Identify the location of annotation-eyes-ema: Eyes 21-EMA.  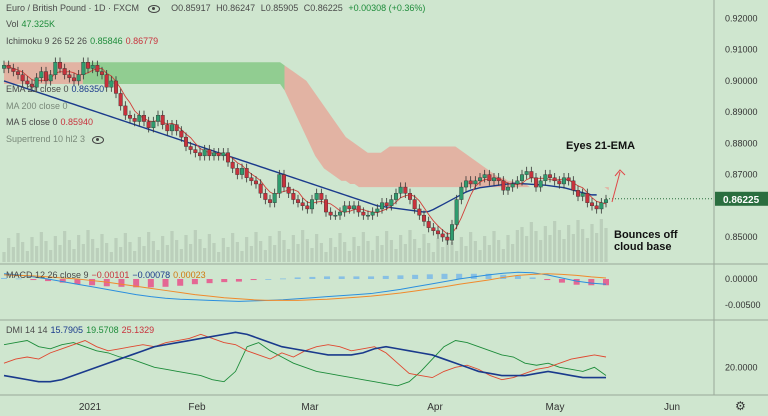
(601, 146).